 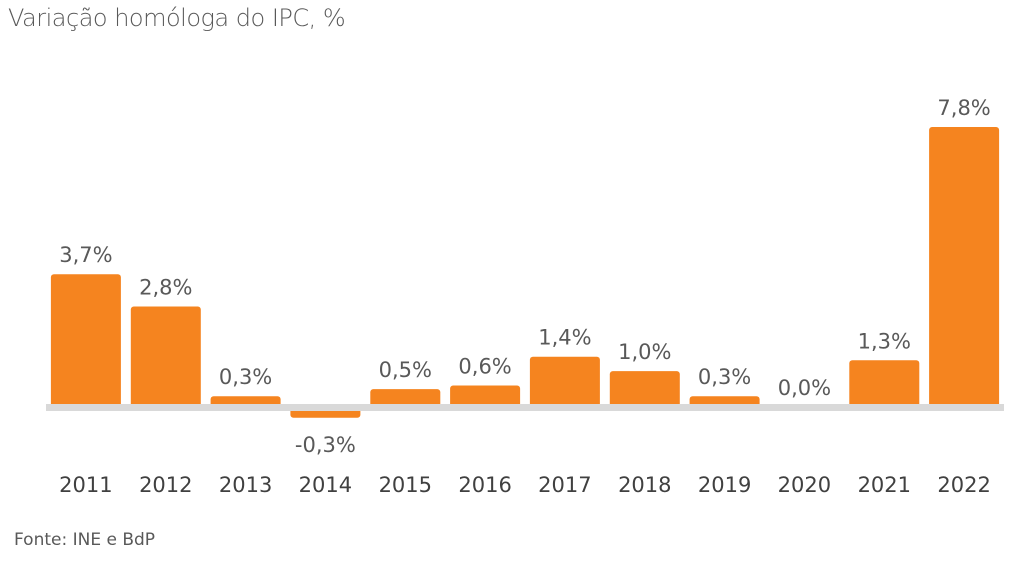 What do you see at coordinates (564, 381) in the screenshot?
I see `bar-2017` at bounding box center [564, 381].